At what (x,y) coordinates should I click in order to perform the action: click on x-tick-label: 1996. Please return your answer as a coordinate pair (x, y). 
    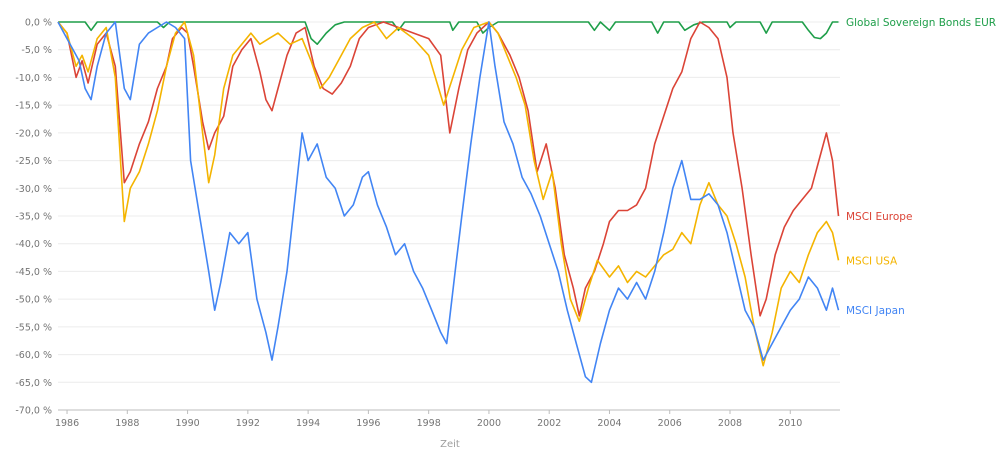
    Looking at the image, I should click on (368, 423).